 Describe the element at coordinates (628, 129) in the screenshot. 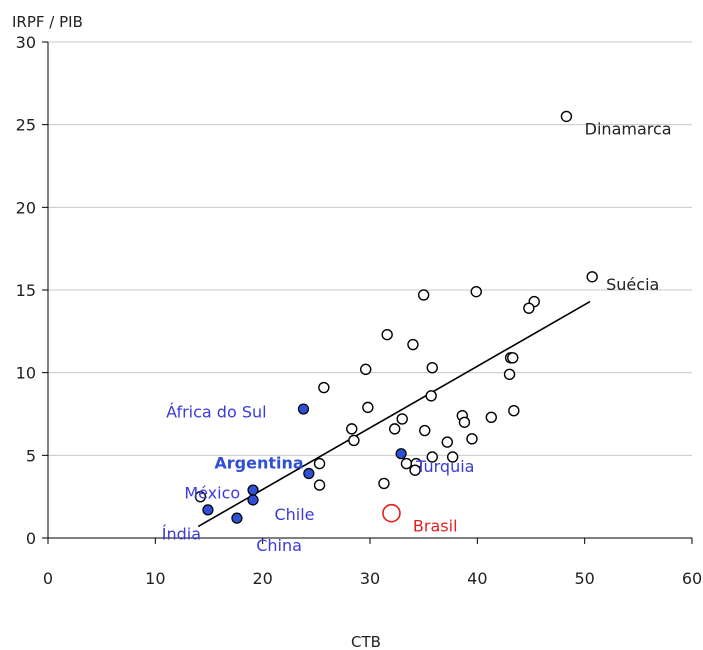

I see `point-label: Dinamarca` at that location.